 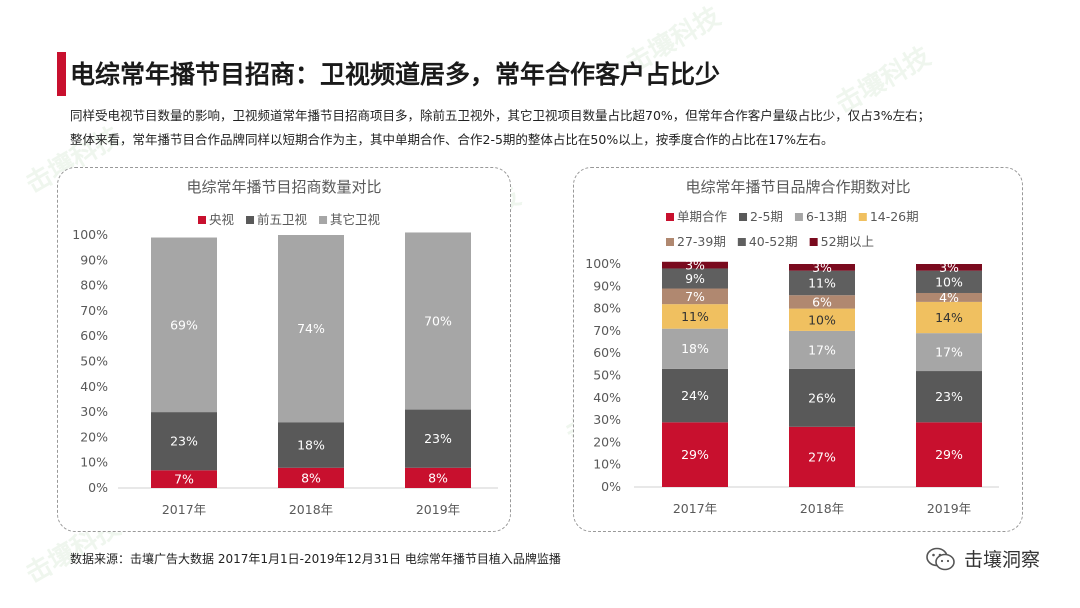 I want to click on brand-name: 击壤洞察, so click(x=1001, y=560).